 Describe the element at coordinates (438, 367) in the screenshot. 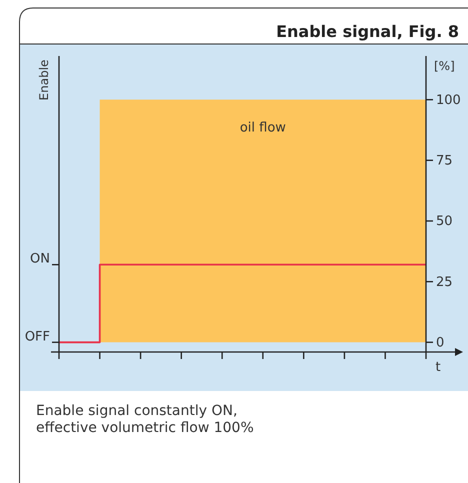

I see `x-axis-title: t` at that location.